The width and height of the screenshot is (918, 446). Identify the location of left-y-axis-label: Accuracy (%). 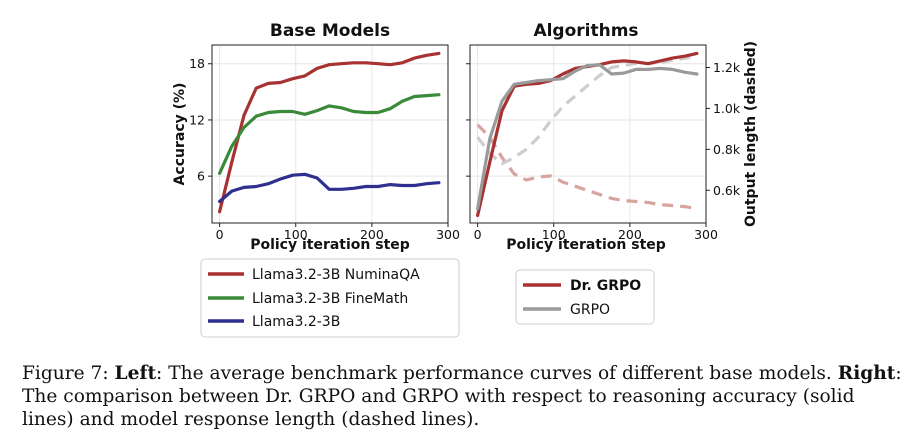
(180, 134).